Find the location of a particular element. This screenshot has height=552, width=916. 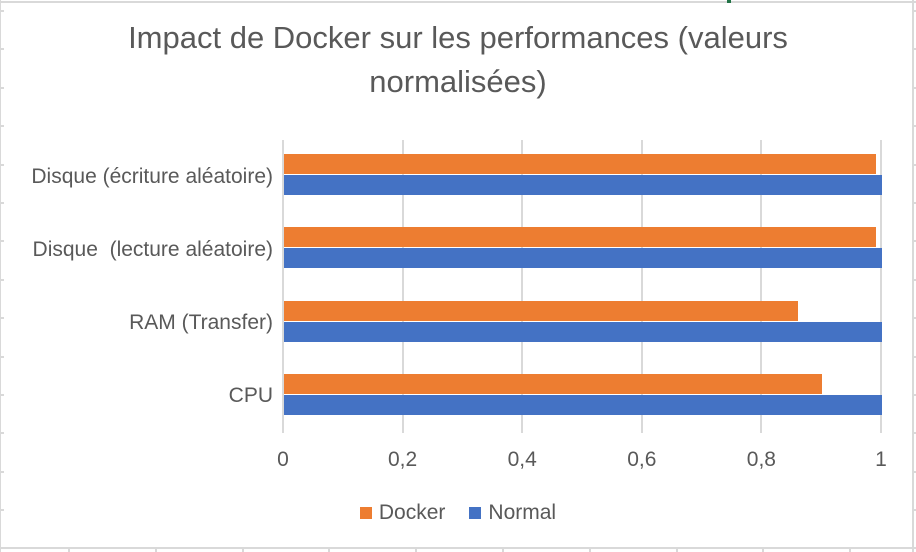

bar-docker-disque-lecture-aleatoire is located at coordinates (580, 237).